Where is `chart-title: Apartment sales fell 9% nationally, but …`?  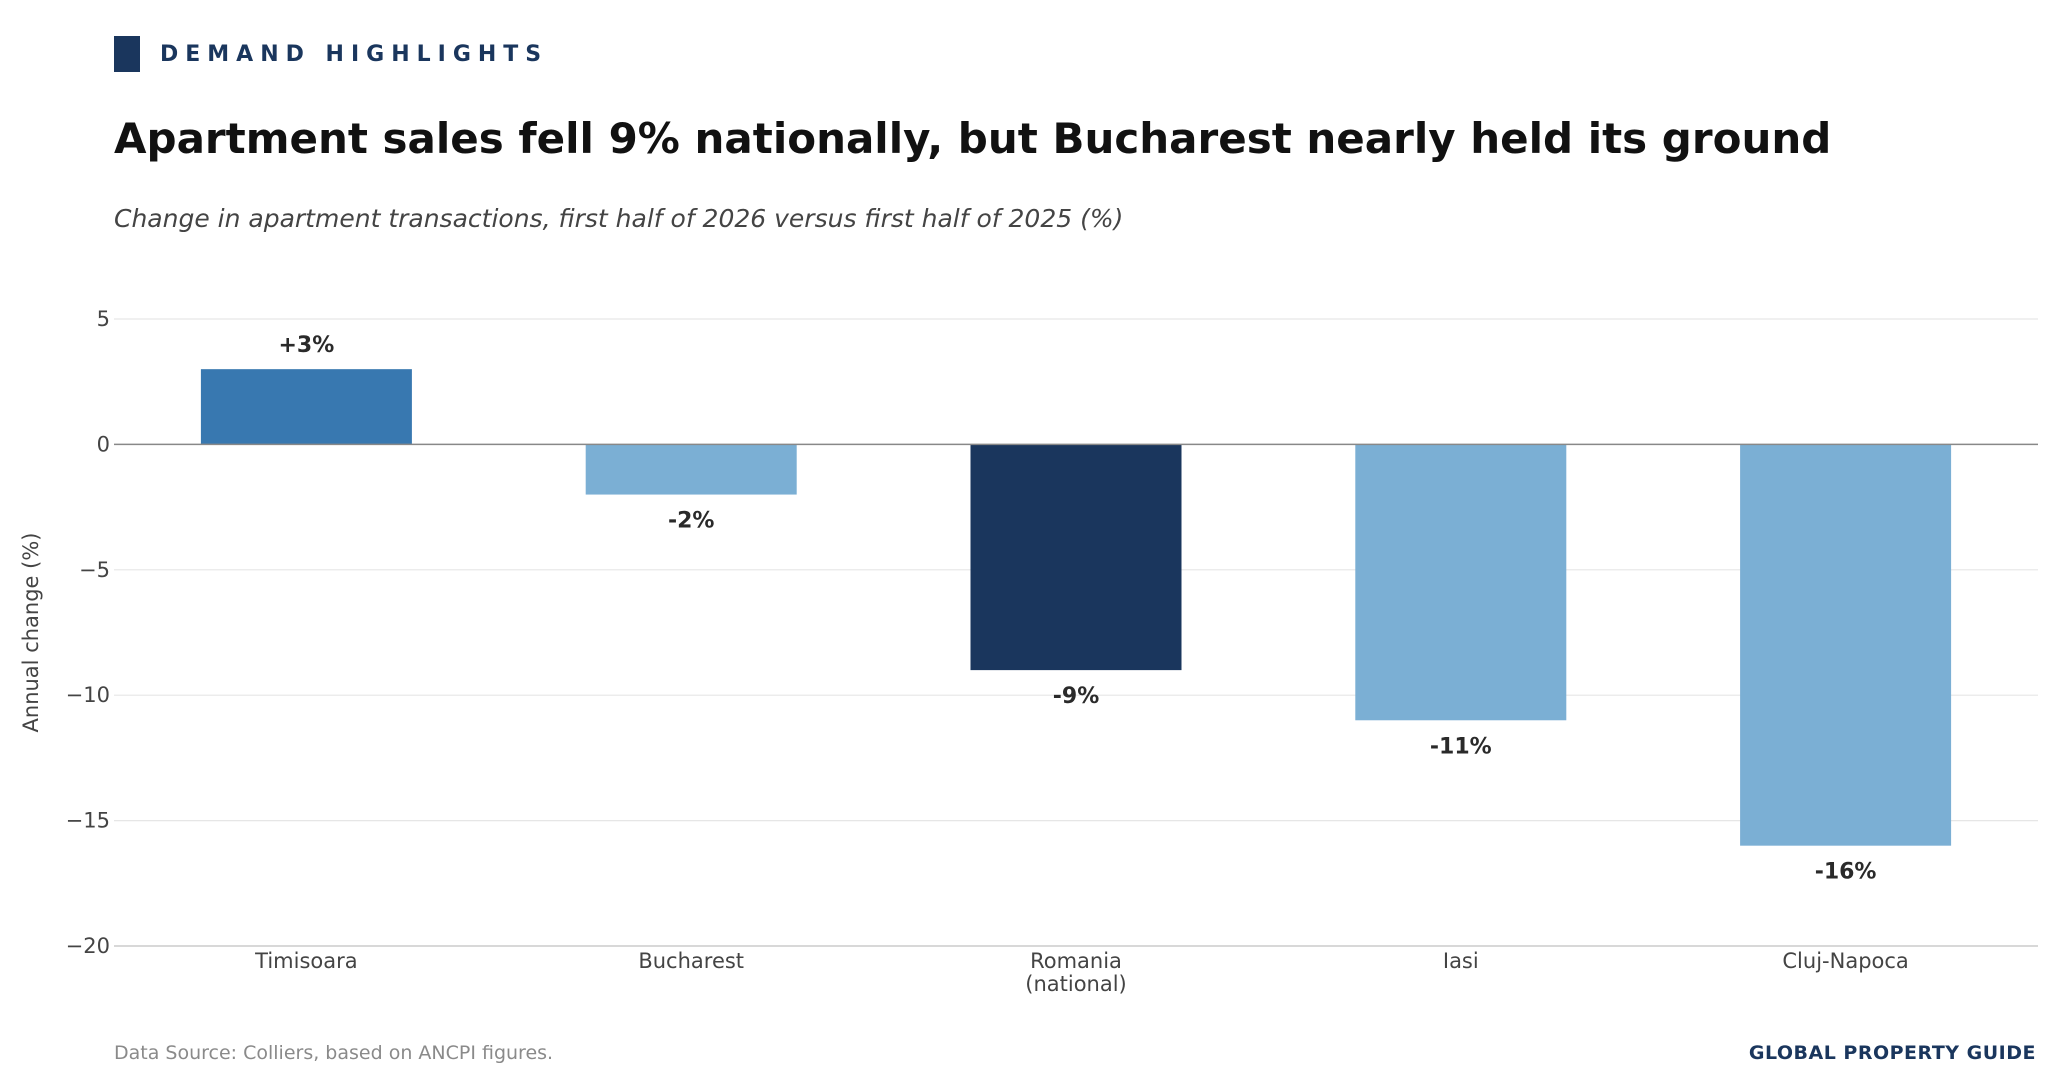 chart-title: Apartment sales fell 9% nationally, but … is located at coordinates (973, 138).